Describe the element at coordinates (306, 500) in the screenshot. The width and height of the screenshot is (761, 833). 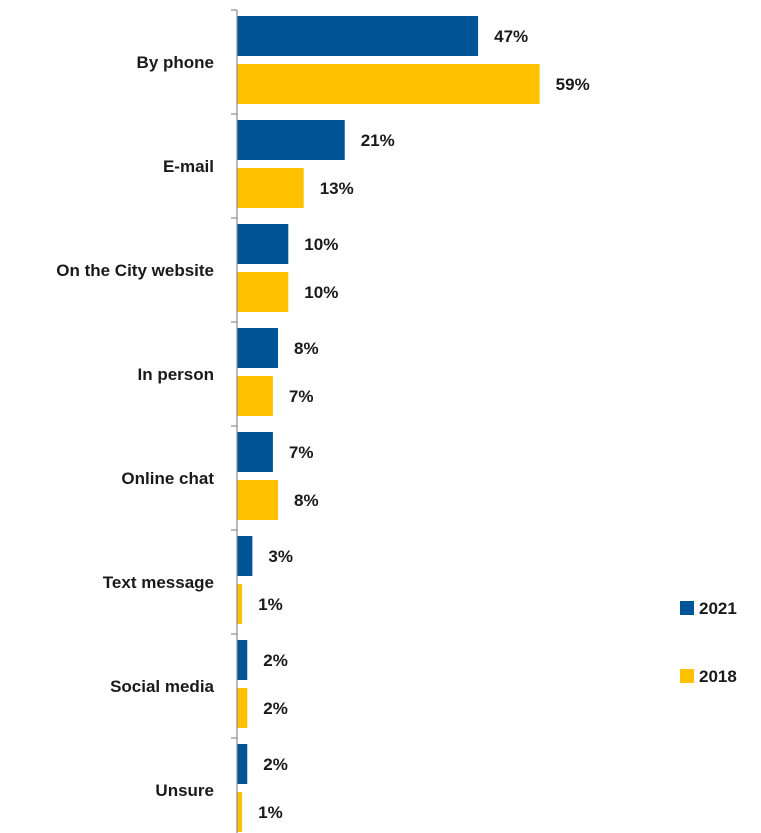
I see `value-label-online-chat-2018: 8%` at that location.